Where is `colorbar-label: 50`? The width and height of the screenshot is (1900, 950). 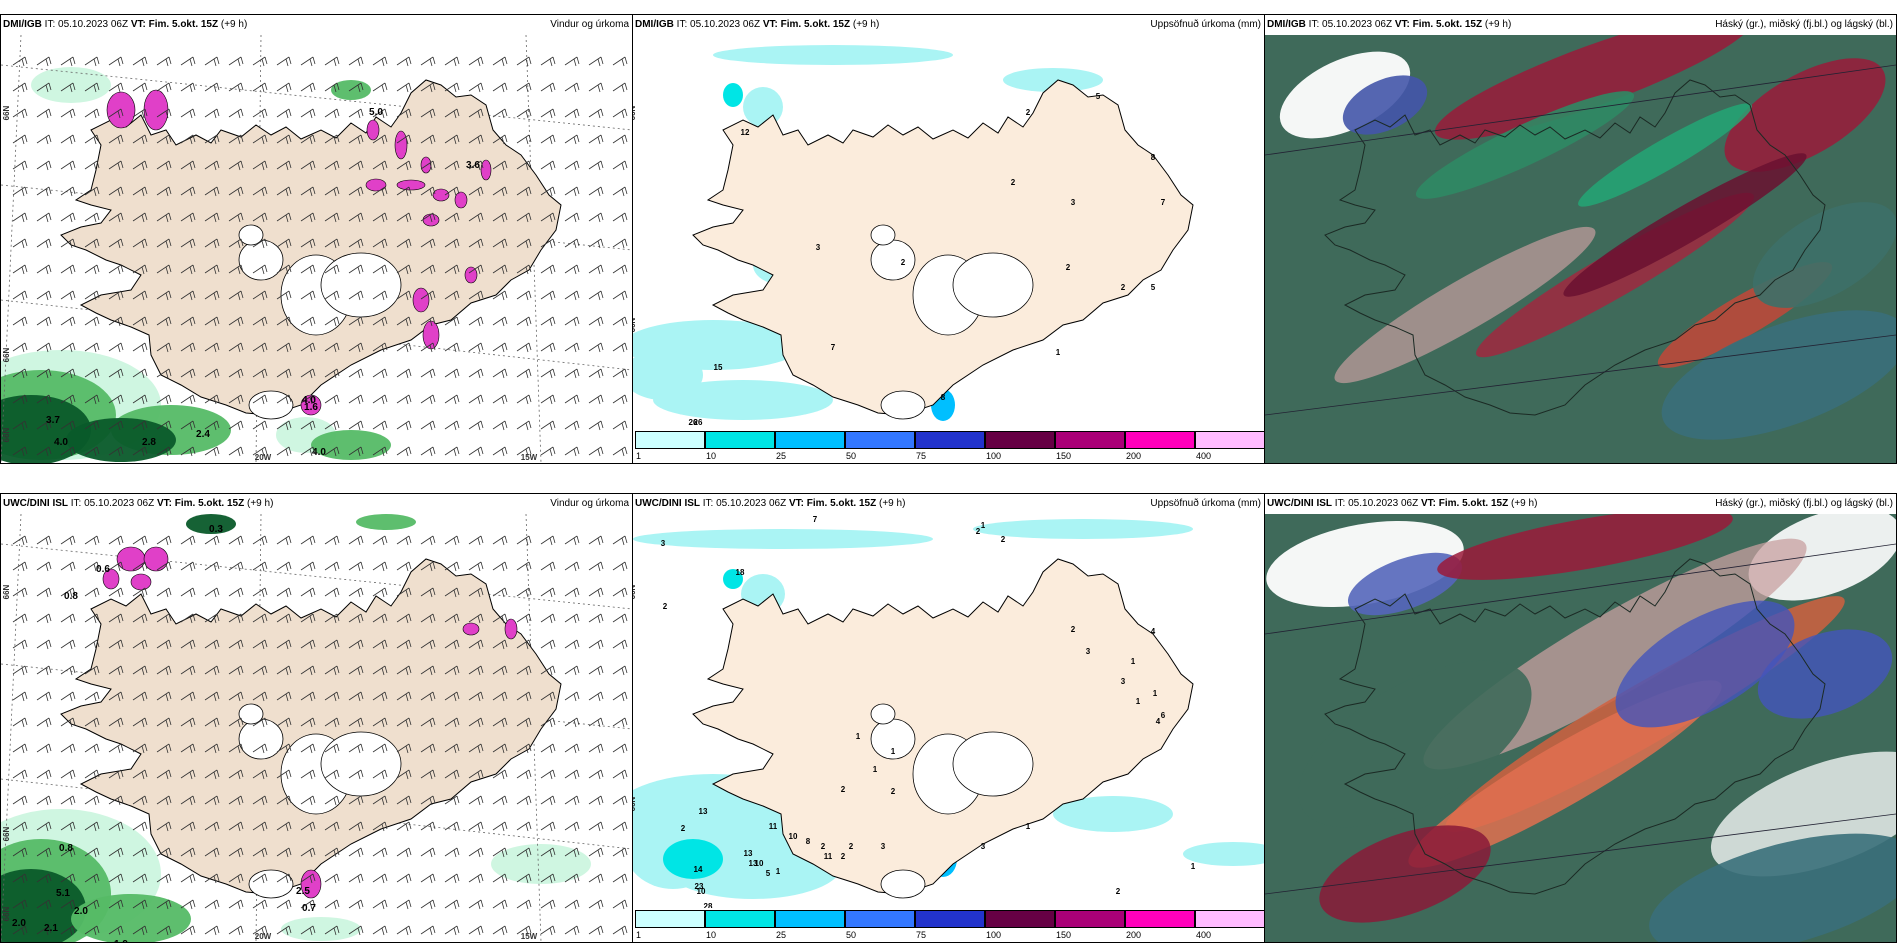
colorbar-label: 50 is located at coordinates (851, 935).